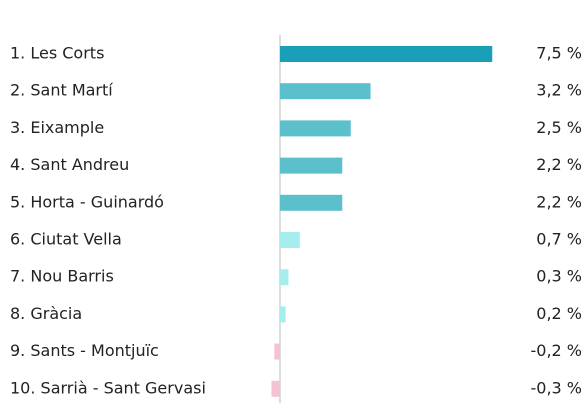 This screenshot has width=588, height=407. What do you see at coordinates (559, 90) in the screenshot?
I see `value-label: 3,2 %` at bounding box center [559, 90].